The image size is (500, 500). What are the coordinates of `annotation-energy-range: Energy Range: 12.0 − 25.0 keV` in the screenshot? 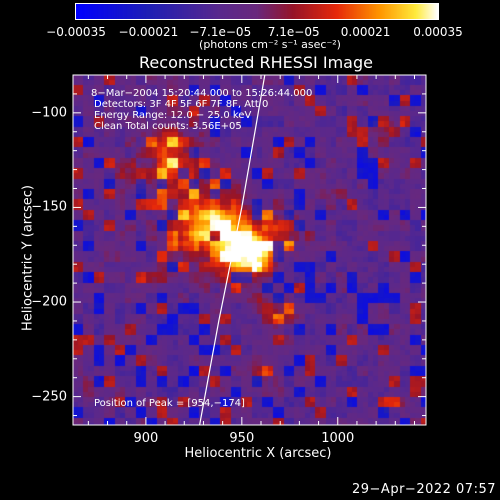 It's located at (173, 115).